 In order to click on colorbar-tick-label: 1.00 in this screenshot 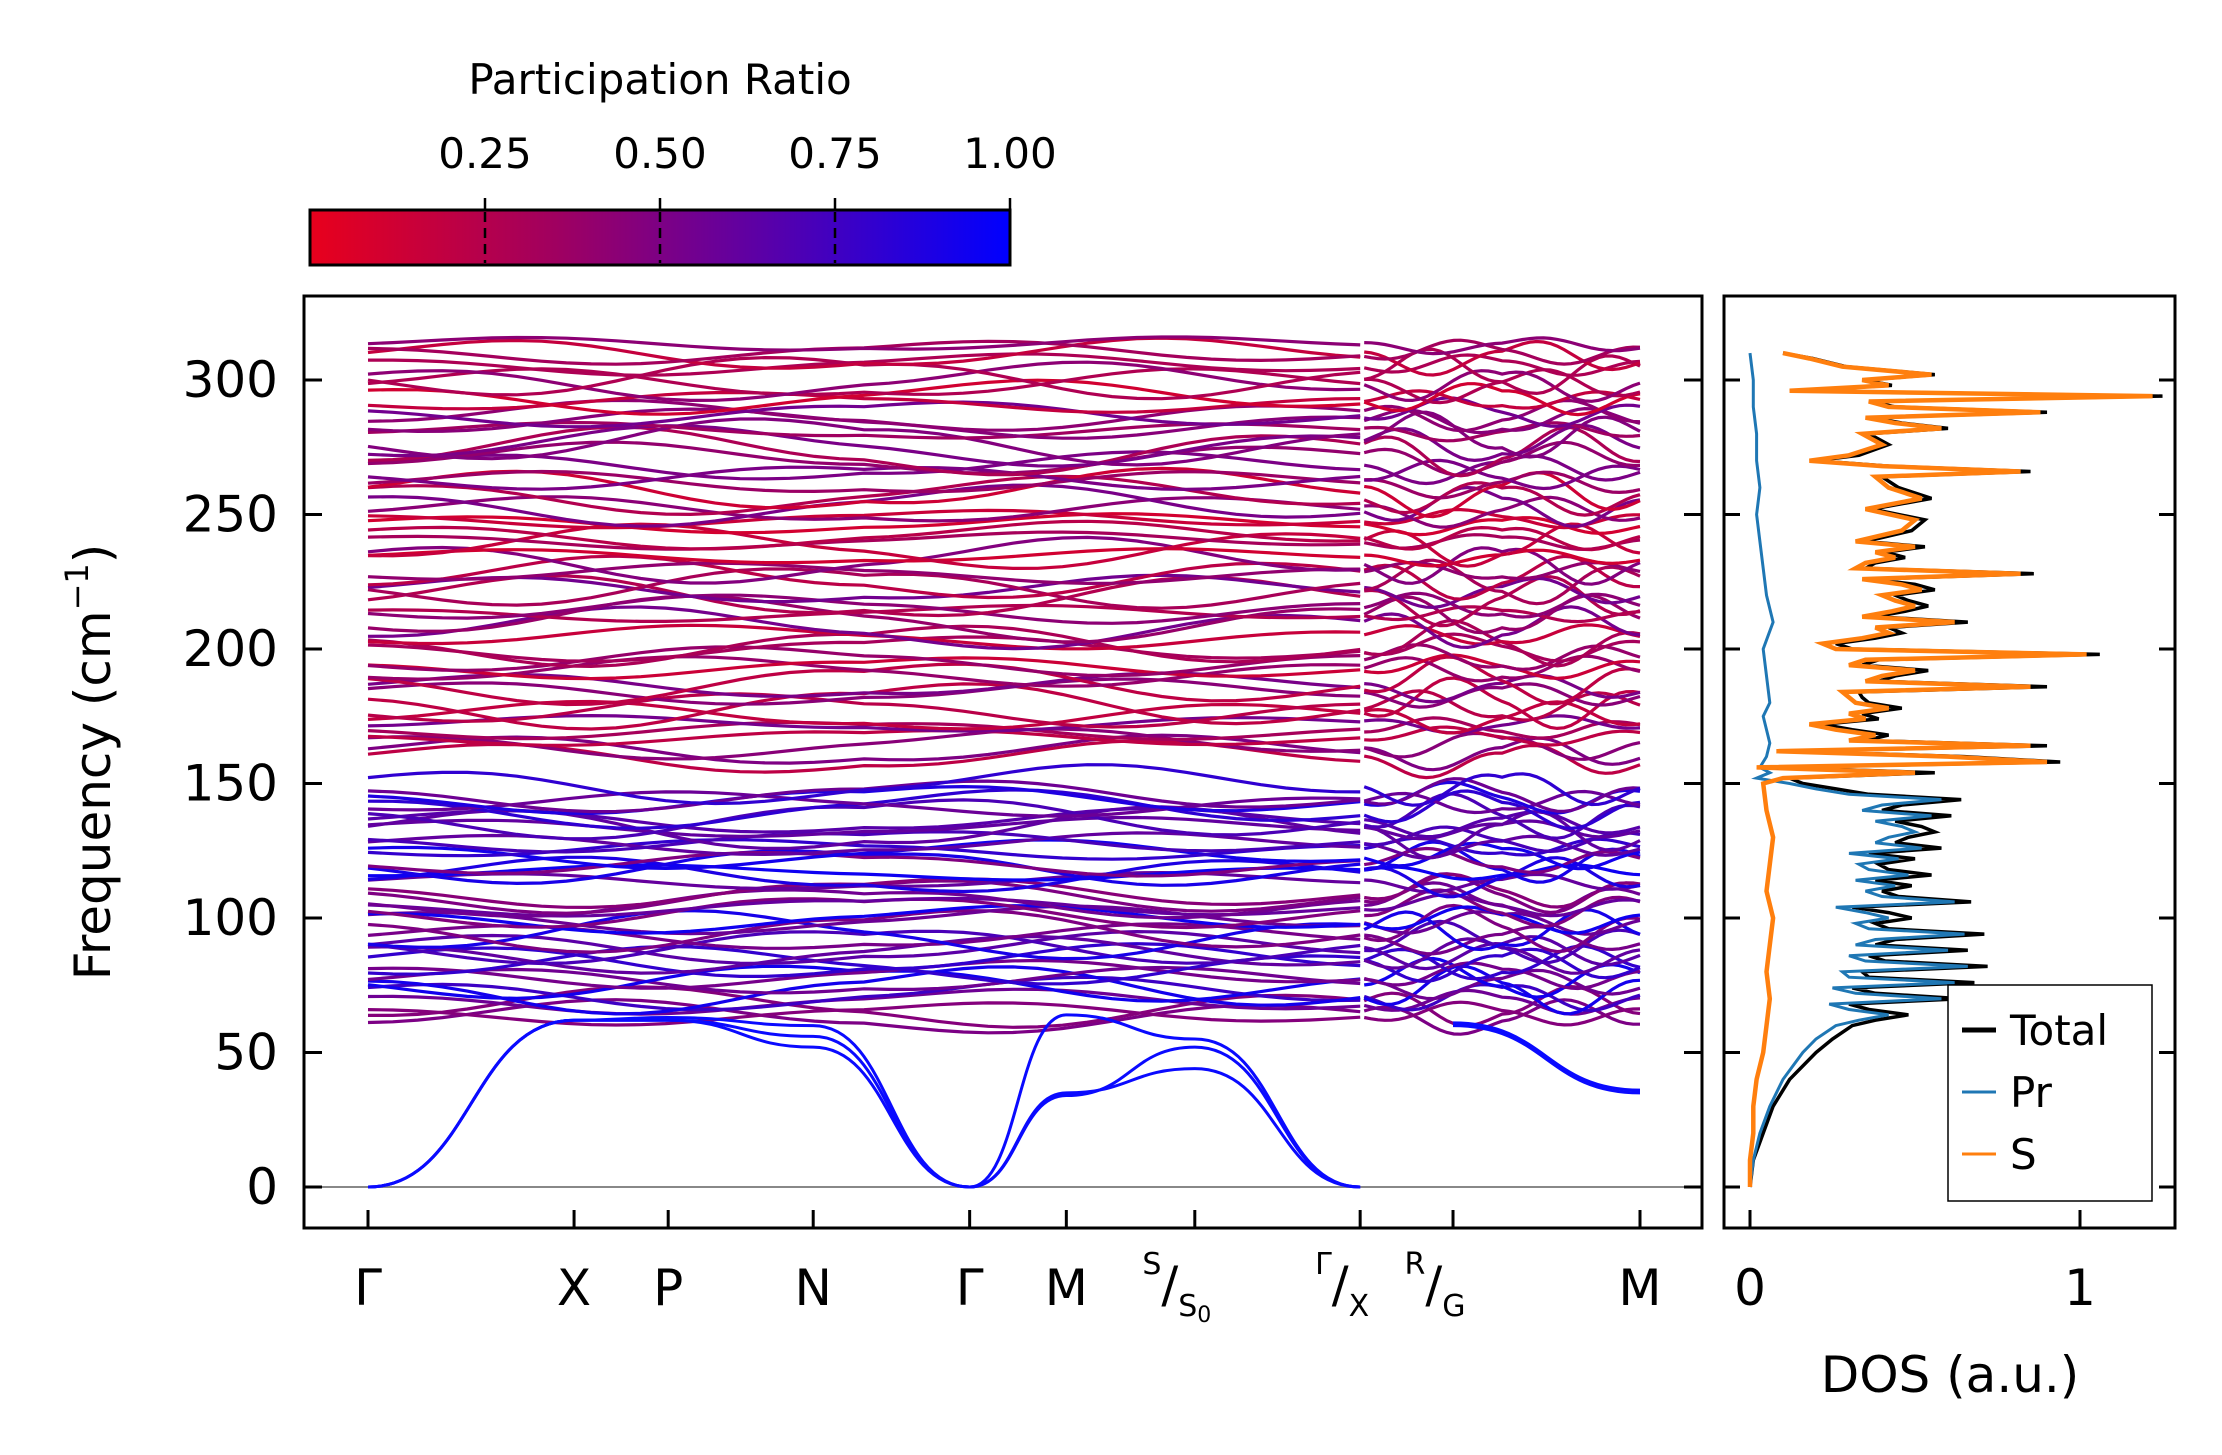, I will do `click(1010, 153)`.